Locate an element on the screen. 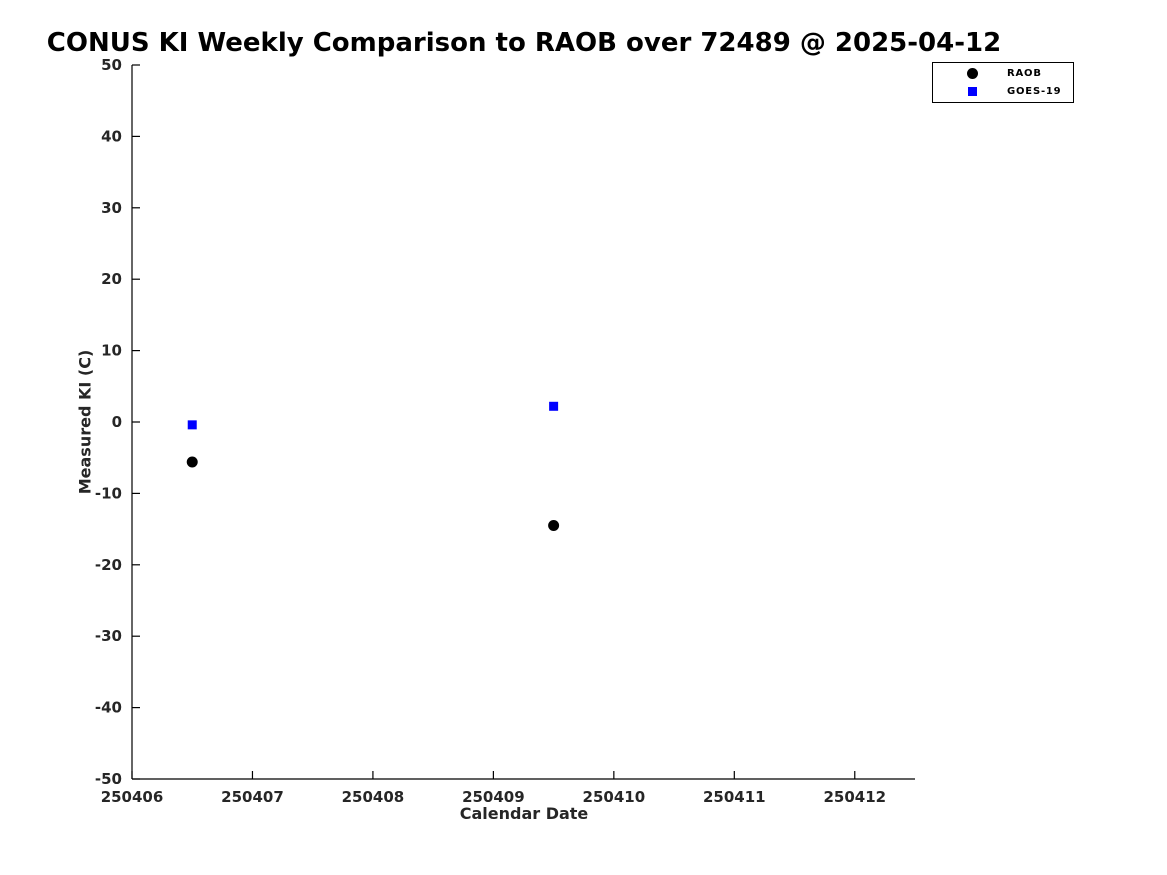 This screenshot has width=1167, height=875. x-tick-label: 250407 is located at coordinates (252, 797).